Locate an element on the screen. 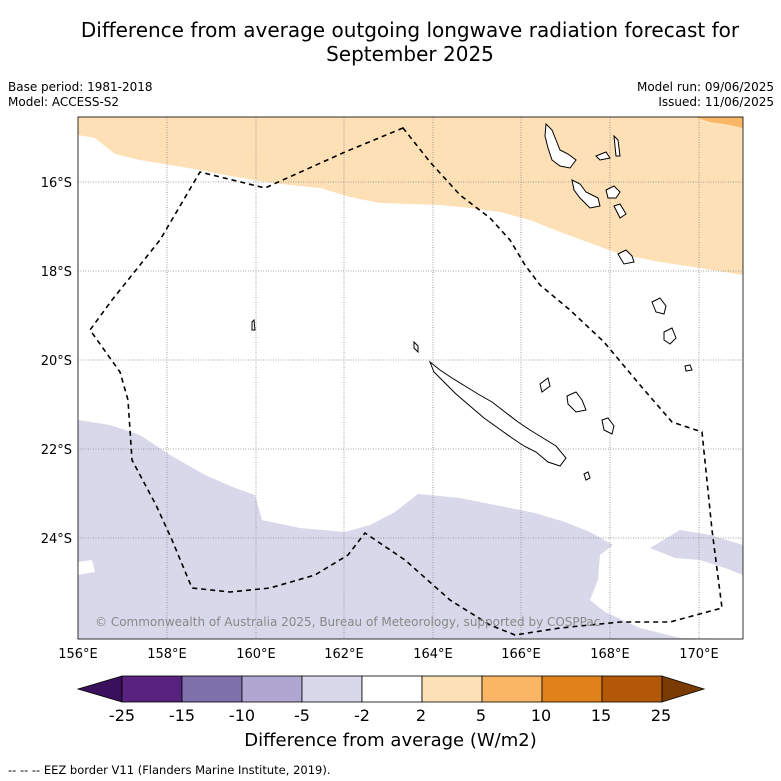 This screenshot has width=781, height=781. vanuatu-maewo is located at coordinates (617, 145).